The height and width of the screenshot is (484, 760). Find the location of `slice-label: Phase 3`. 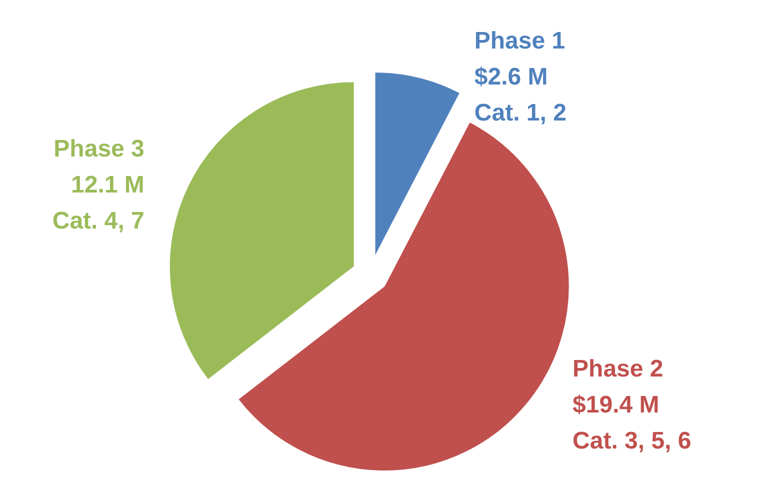

slice-label: Phase 3 is located at coordinates (99, 148).